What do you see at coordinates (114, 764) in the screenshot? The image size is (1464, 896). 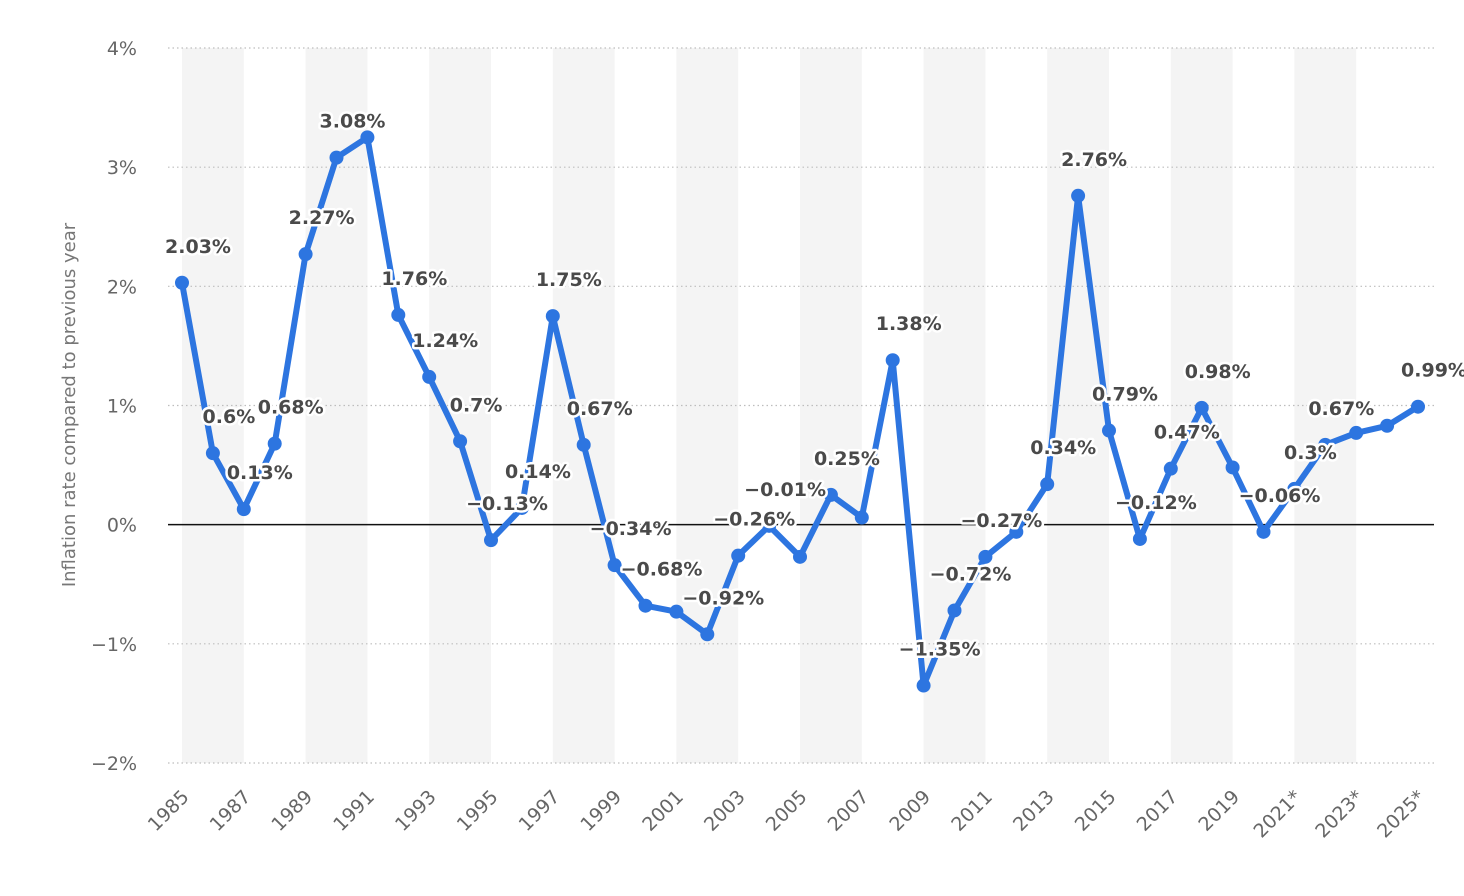 I see `y-tick-label: −2%` at bounding box center [114, 764].